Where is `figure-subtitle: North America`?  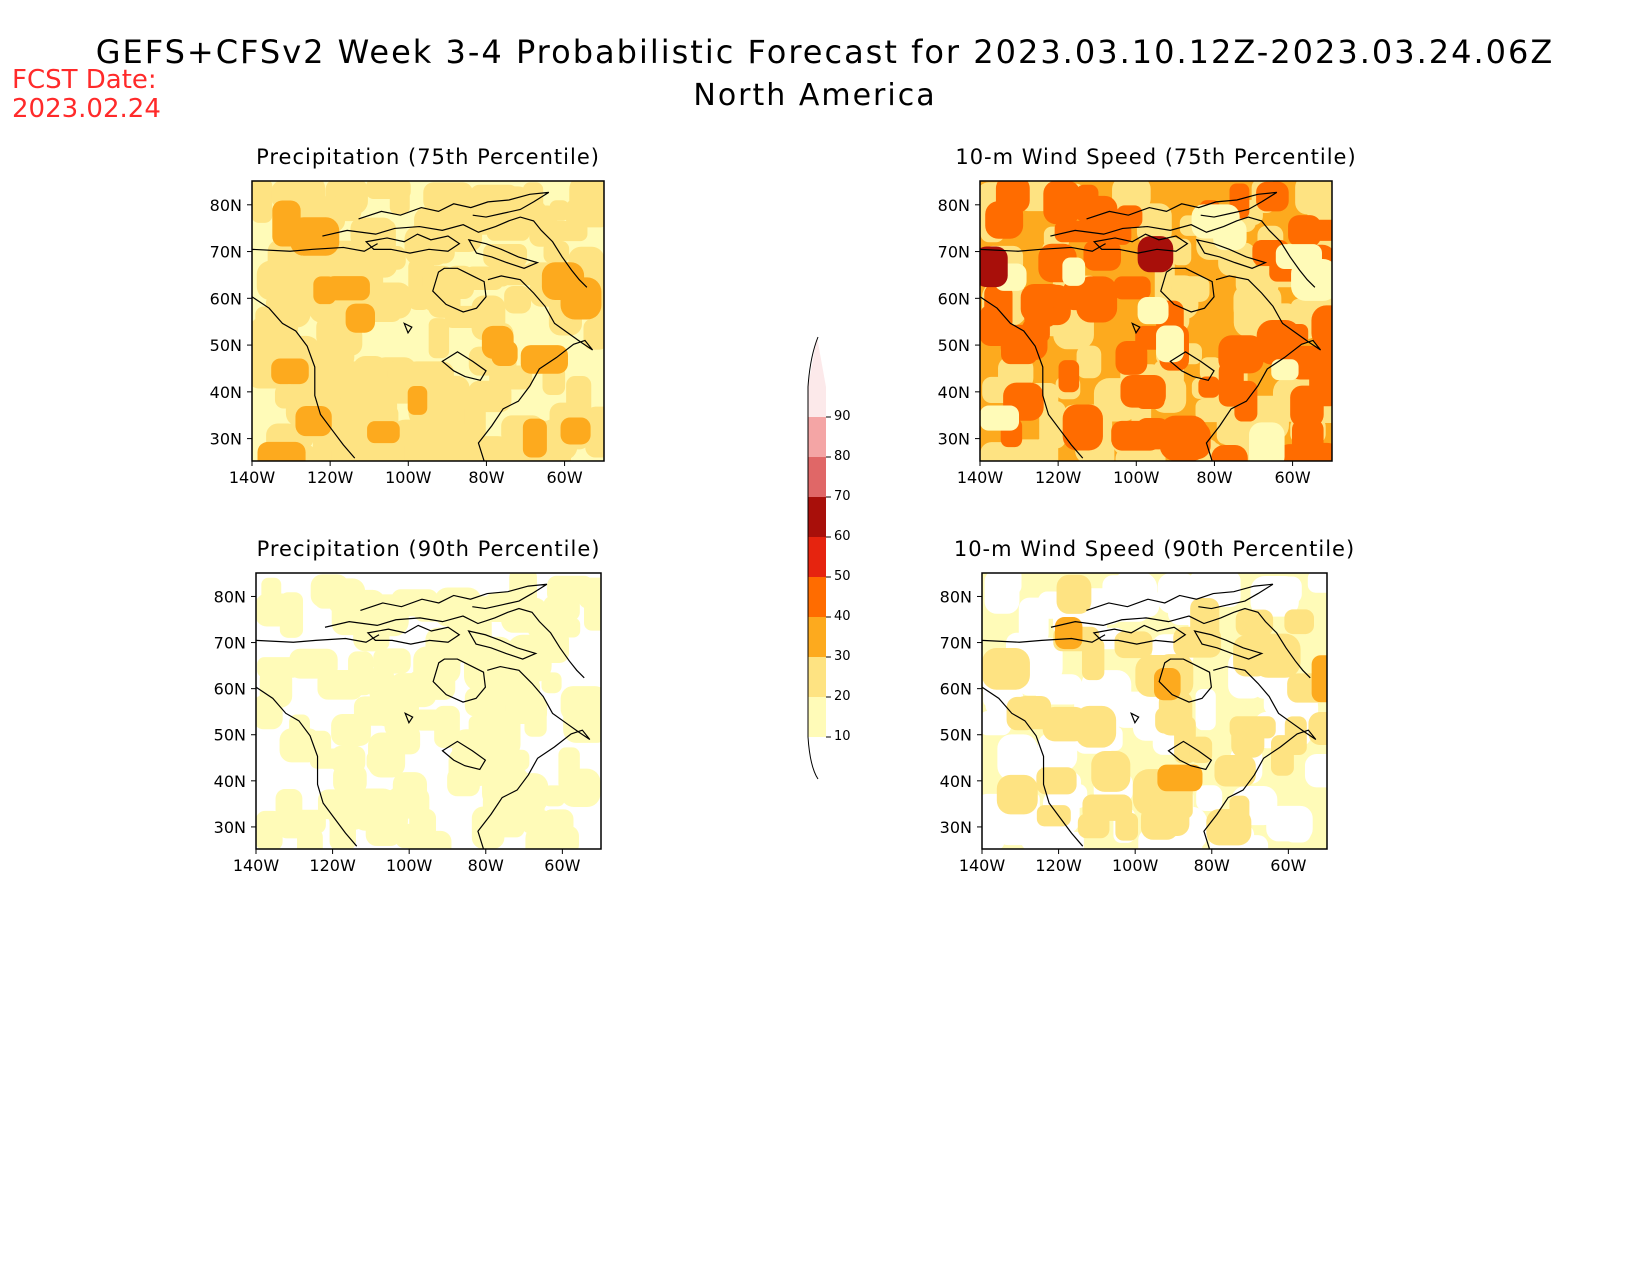
figure-subtitle: North America is located at coordinates (815, 95).